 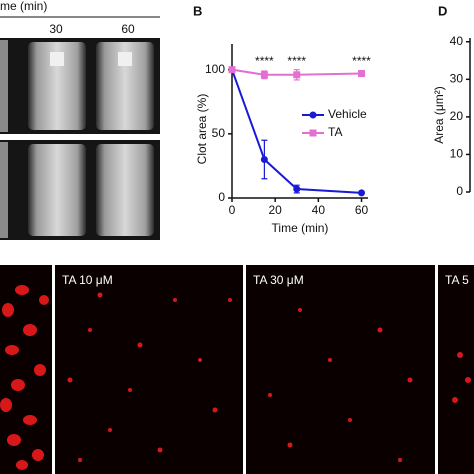 What do you see at coordinates (80, 139) in the screenshot?
I see `vial-photos` at bounding box center [80, 139].